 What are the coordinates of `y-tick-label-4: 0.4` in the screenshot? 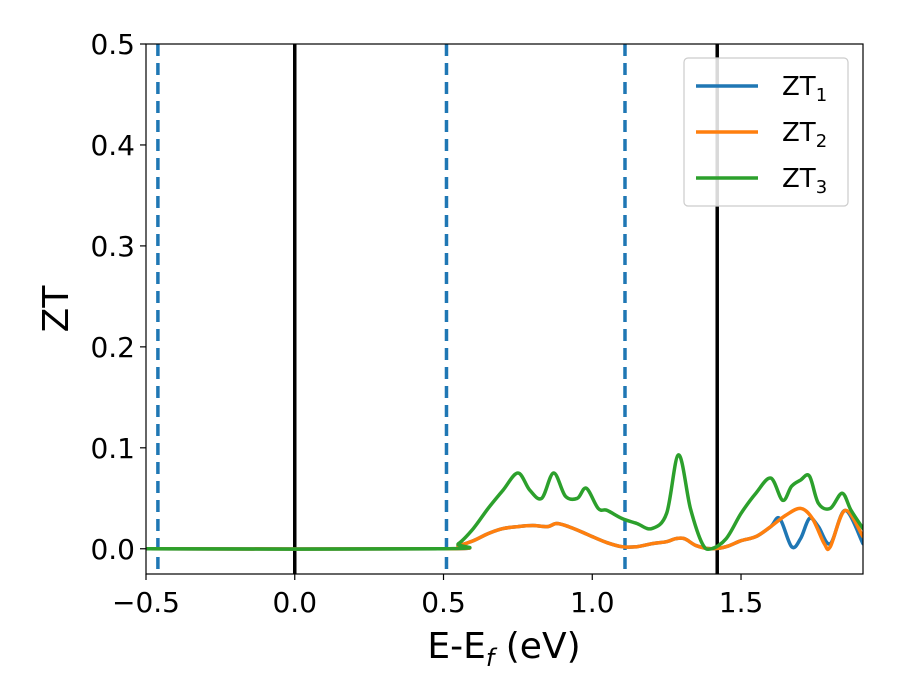 It's located at (112, 145).